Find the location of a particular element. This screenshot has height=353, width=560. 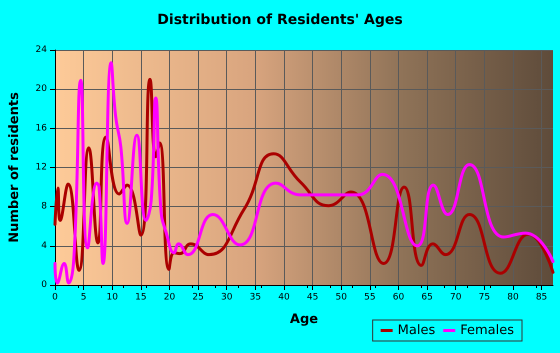

x-axis-title: Age is located at coordinates (304, 319).